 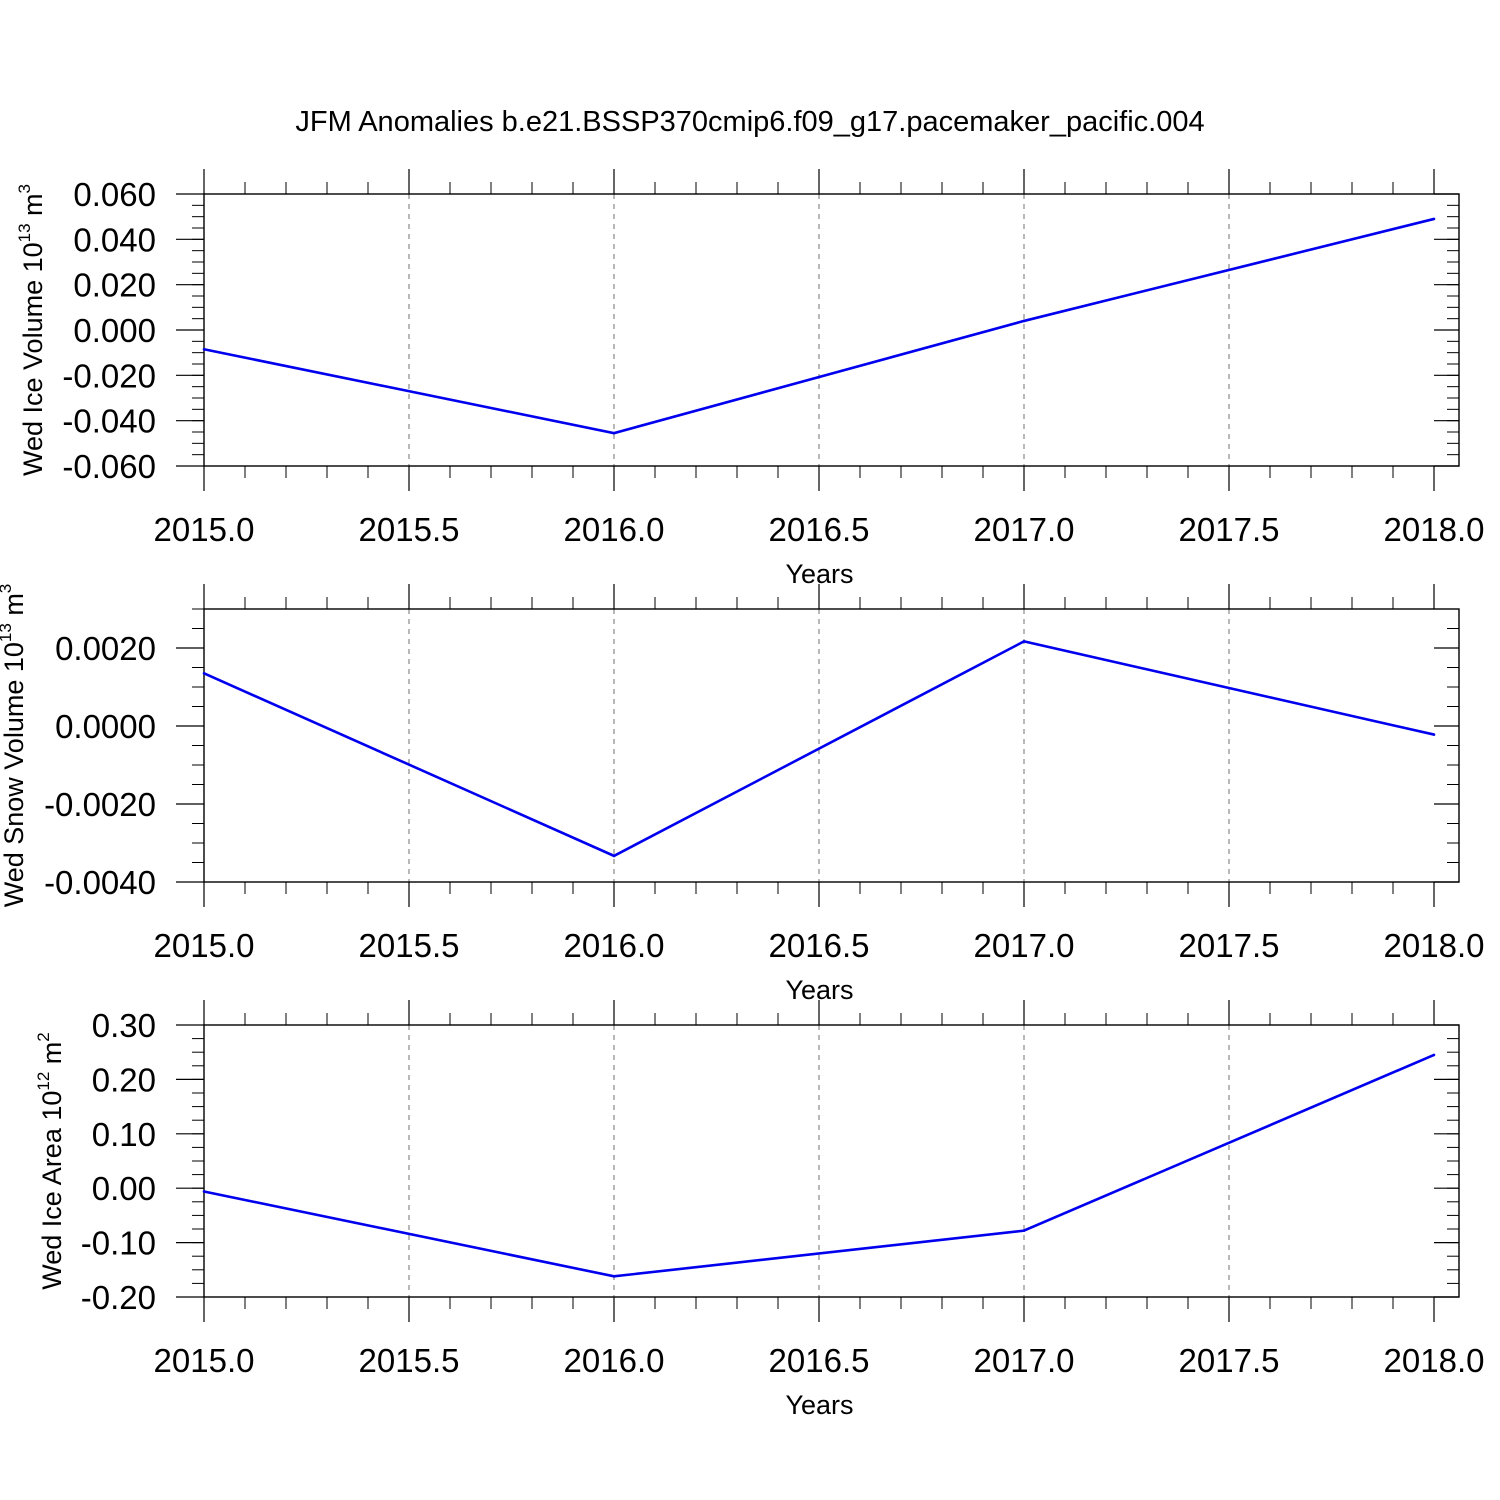 I want to click on y-tick-label: 0.000, so click(x=114, y=330).